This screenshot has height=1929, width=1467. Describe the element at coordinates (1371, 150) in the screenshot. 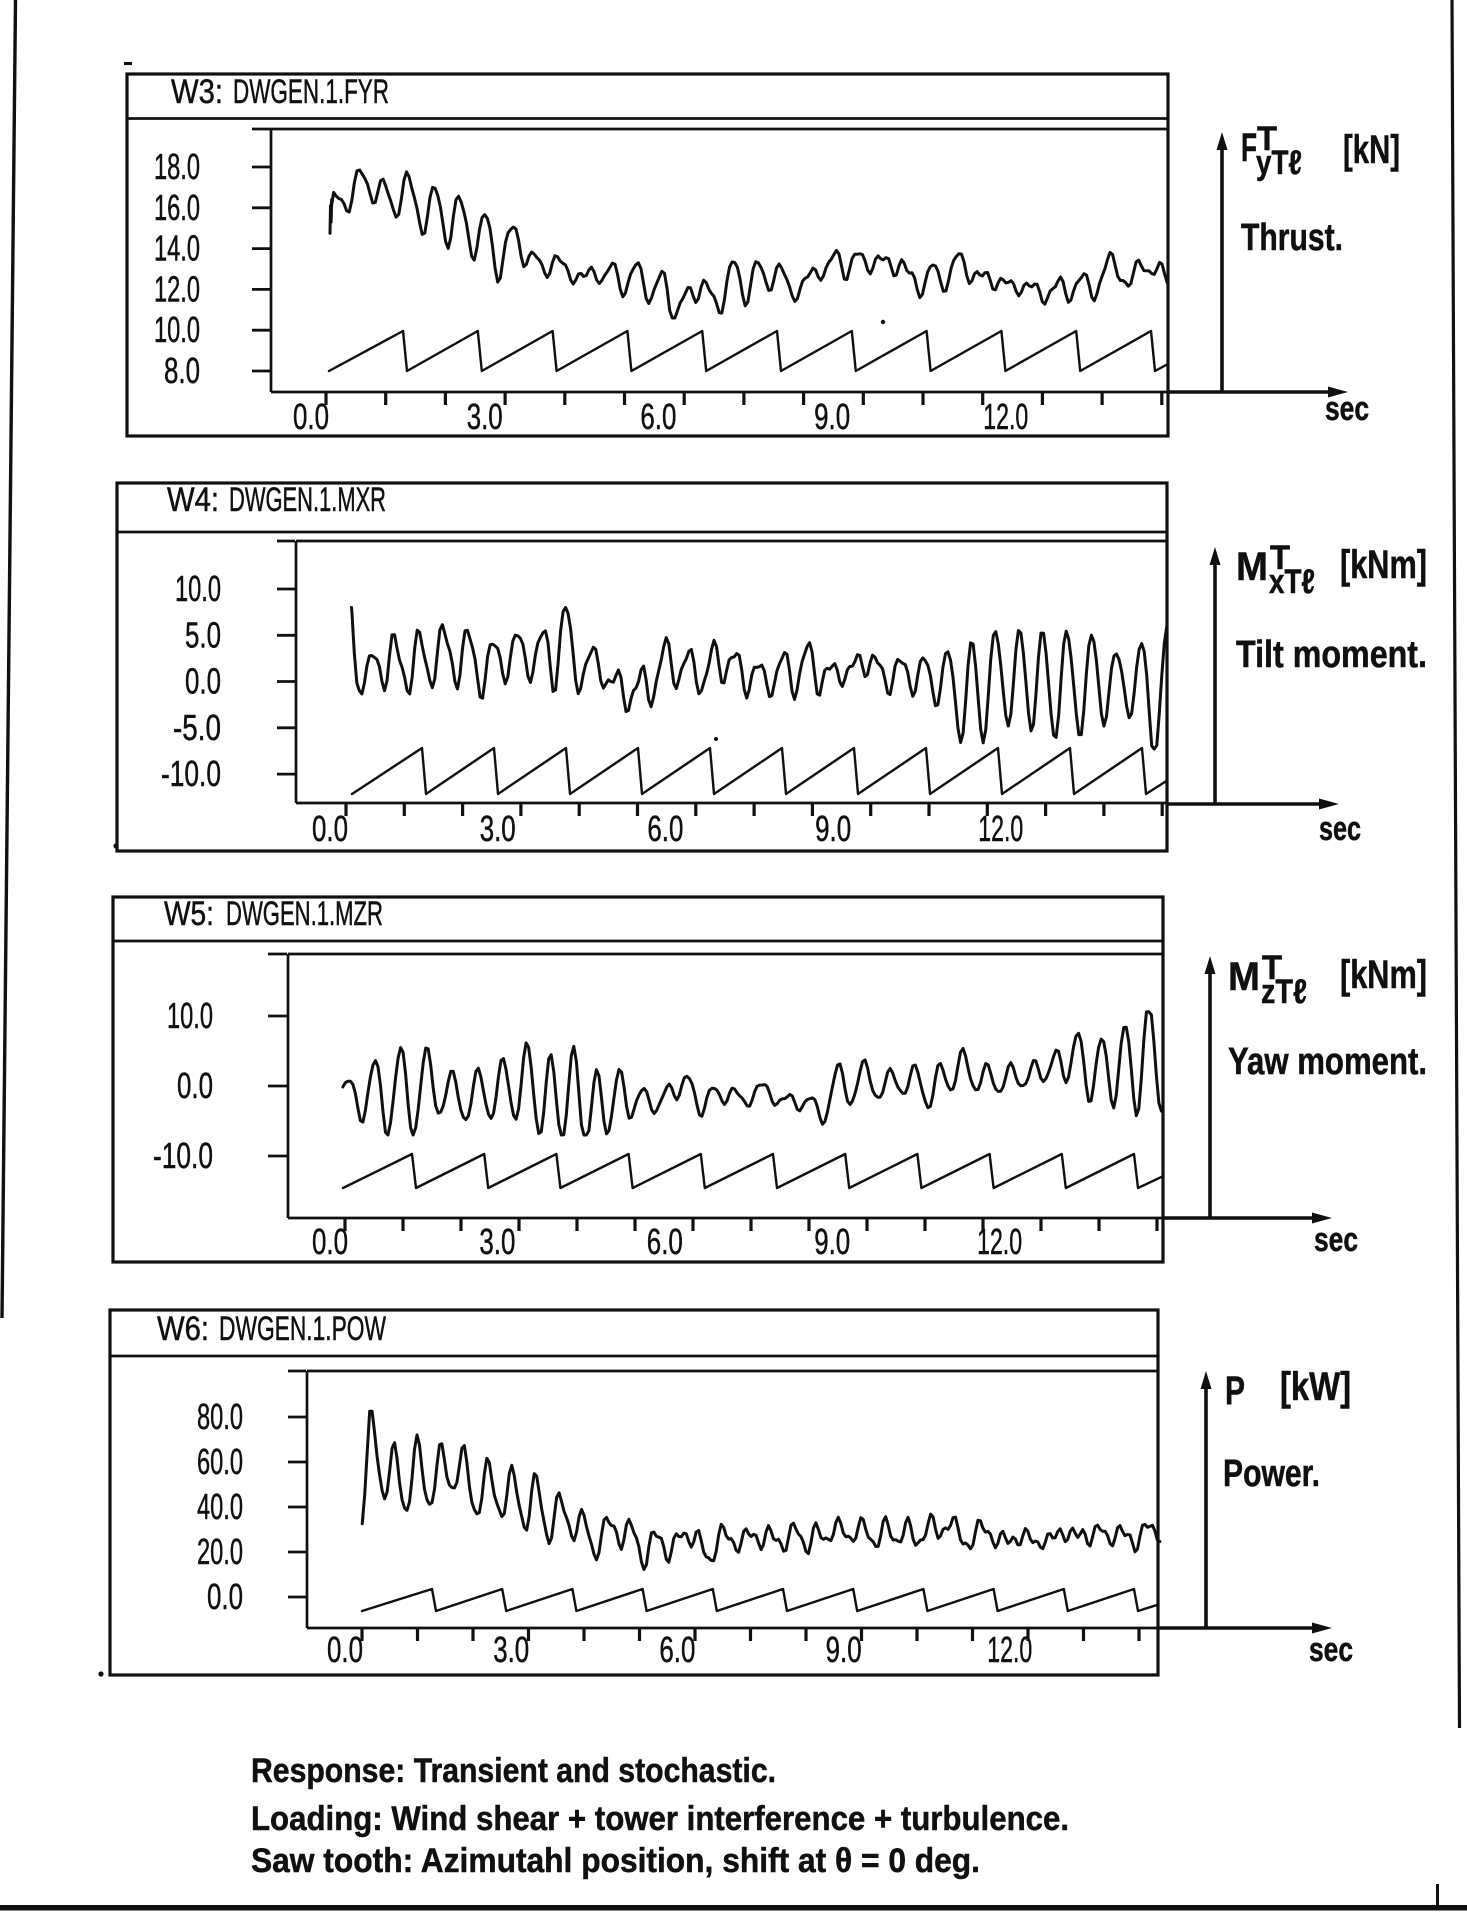

I see `svg-text: [kN]` at that location.